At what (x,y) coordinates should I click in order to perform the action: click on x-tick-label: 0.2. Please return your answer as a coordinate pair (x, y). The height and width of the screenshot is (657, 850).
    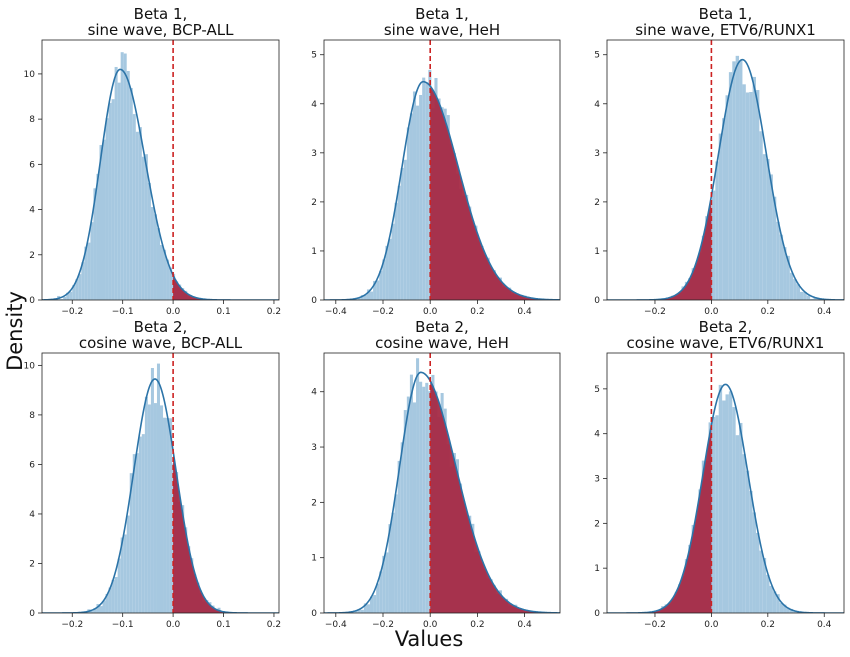
    Looking at the image, I should click on (274, 312).